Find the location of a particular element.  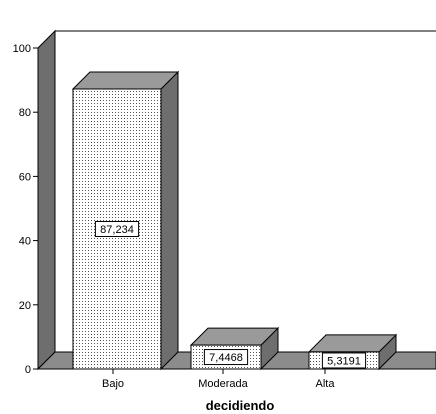

y-tick-label: 60 is located at coordinates (25, 177).